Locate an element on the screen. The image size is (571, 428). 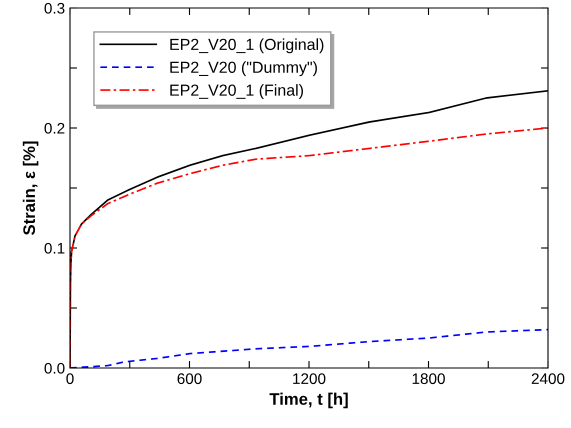
legend-label: EP2_V20 ("Dummy") is located at coordinates (243, 68).